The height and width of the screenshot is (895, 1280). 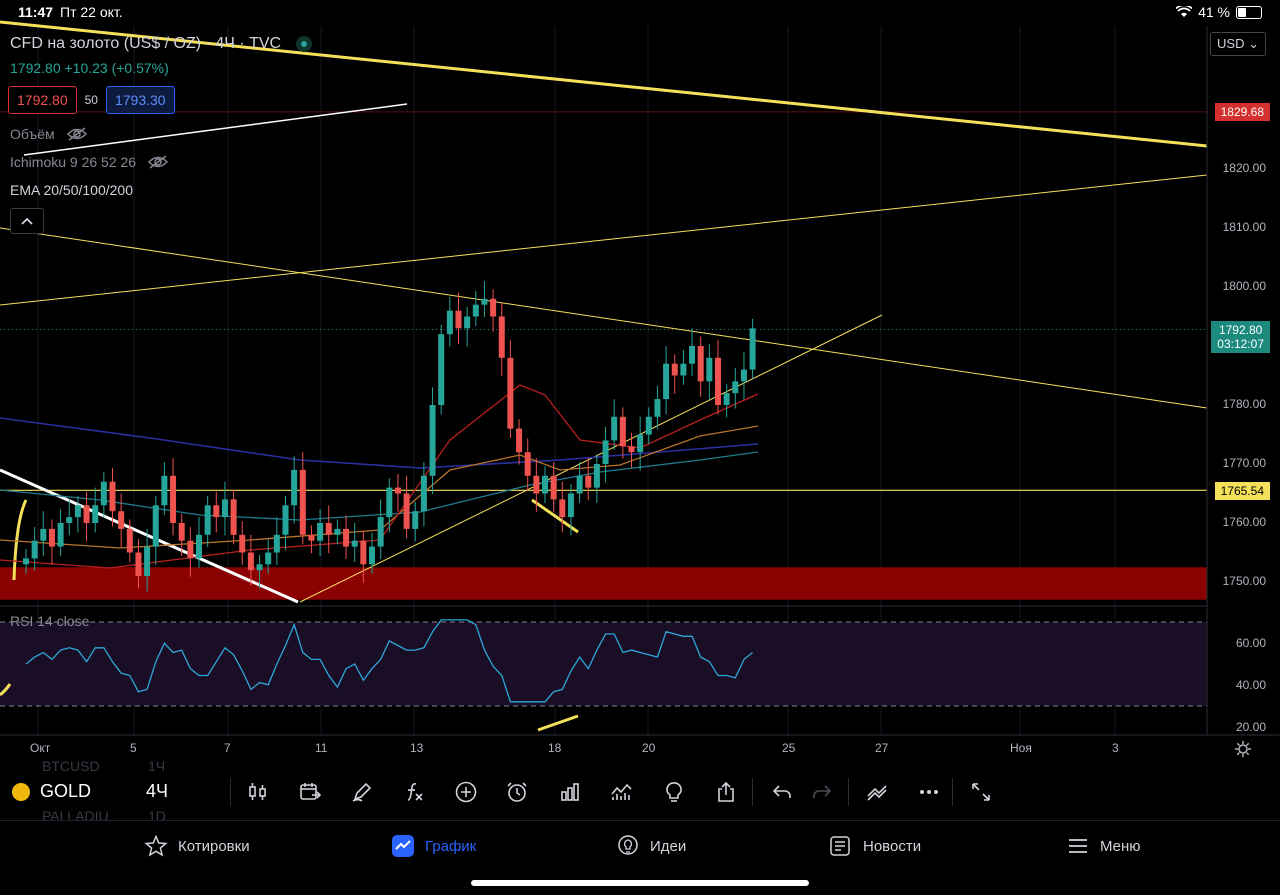 I want to click on bar-countdown: 03:12:07, so click(x=1240, y=344).